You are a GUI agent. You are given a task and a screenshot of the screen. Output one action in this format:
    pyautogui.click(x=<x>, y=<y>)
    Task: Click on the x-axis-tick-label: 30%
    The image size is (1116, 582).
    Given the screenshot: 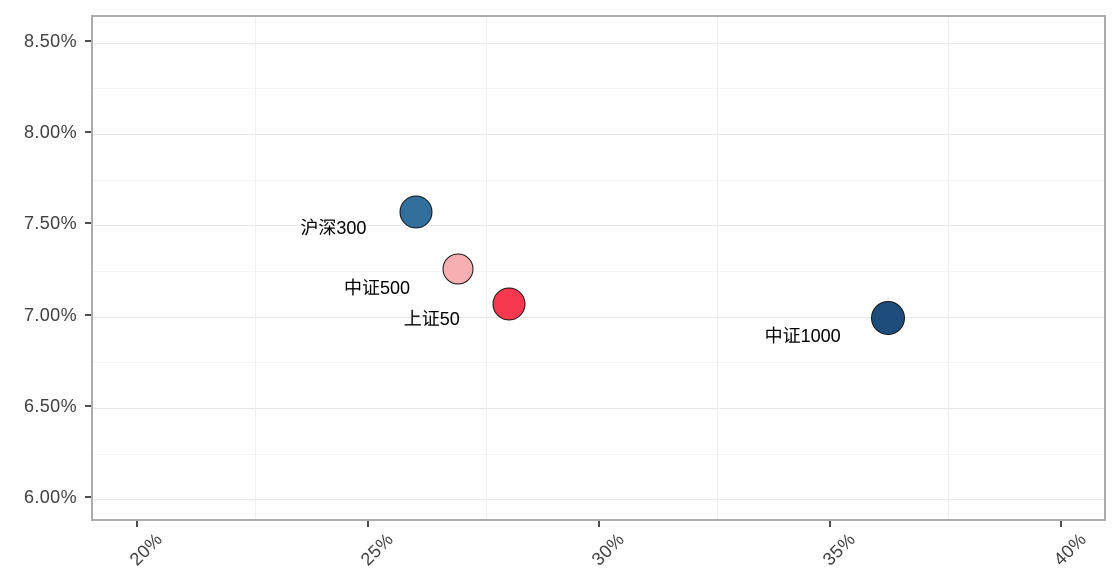 What is the action you would take?
    pyautogui.click(x=608, y=549)
    